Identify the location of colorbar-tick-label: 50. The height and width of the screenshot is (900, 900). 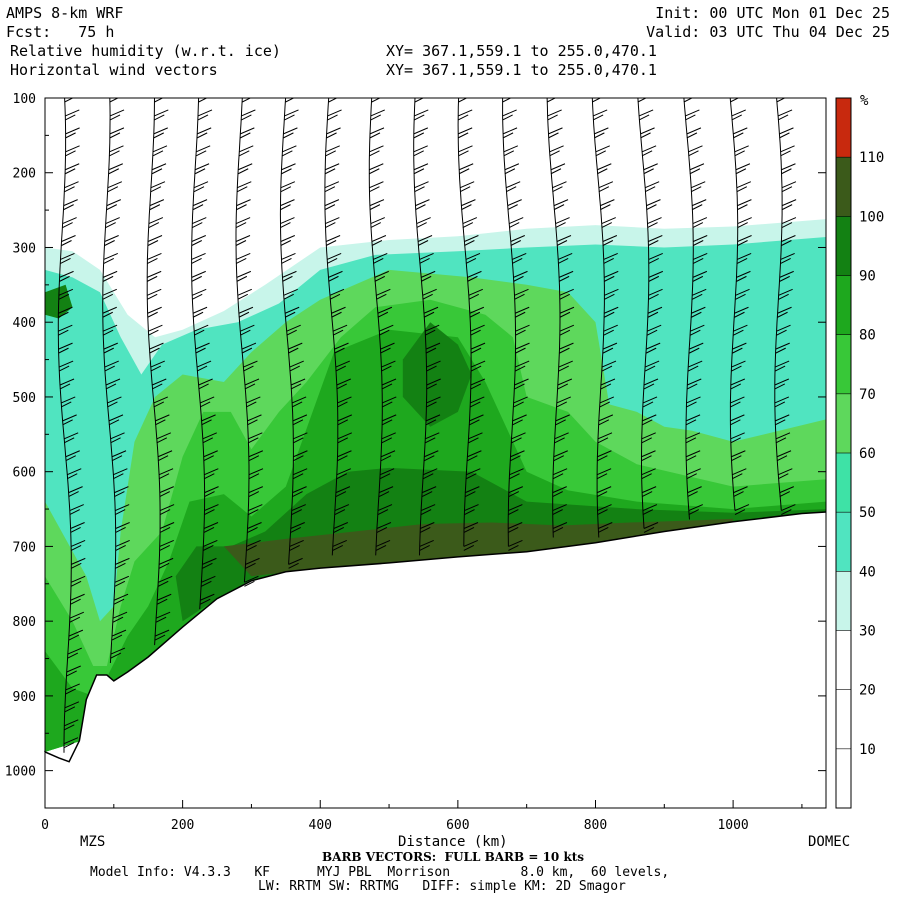
(867, 513).